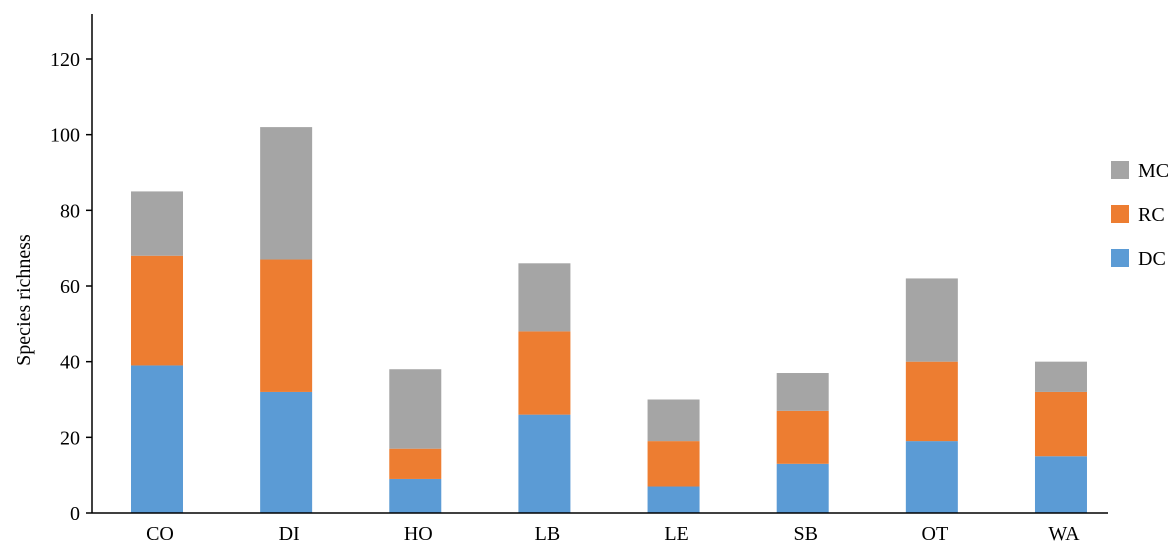  I want to click on bar-rc-co, so click(157, 310).